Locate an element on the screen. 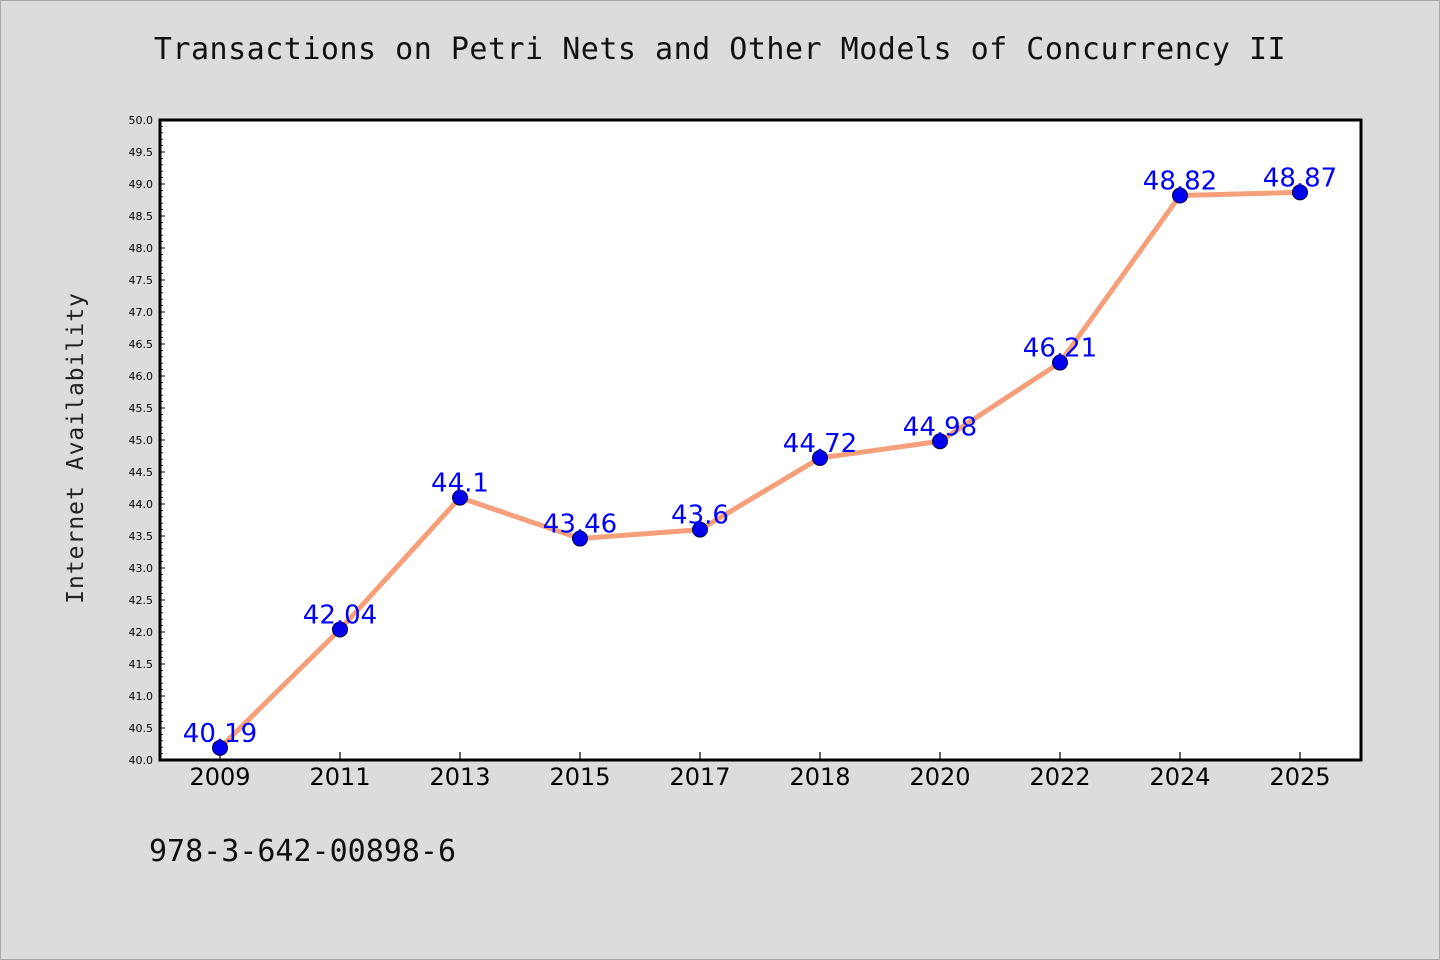 Image resolution: width=1440 pixels, height=960 pixels. y-tick-label-17: 48.5 is located at coordinates (141, 216).